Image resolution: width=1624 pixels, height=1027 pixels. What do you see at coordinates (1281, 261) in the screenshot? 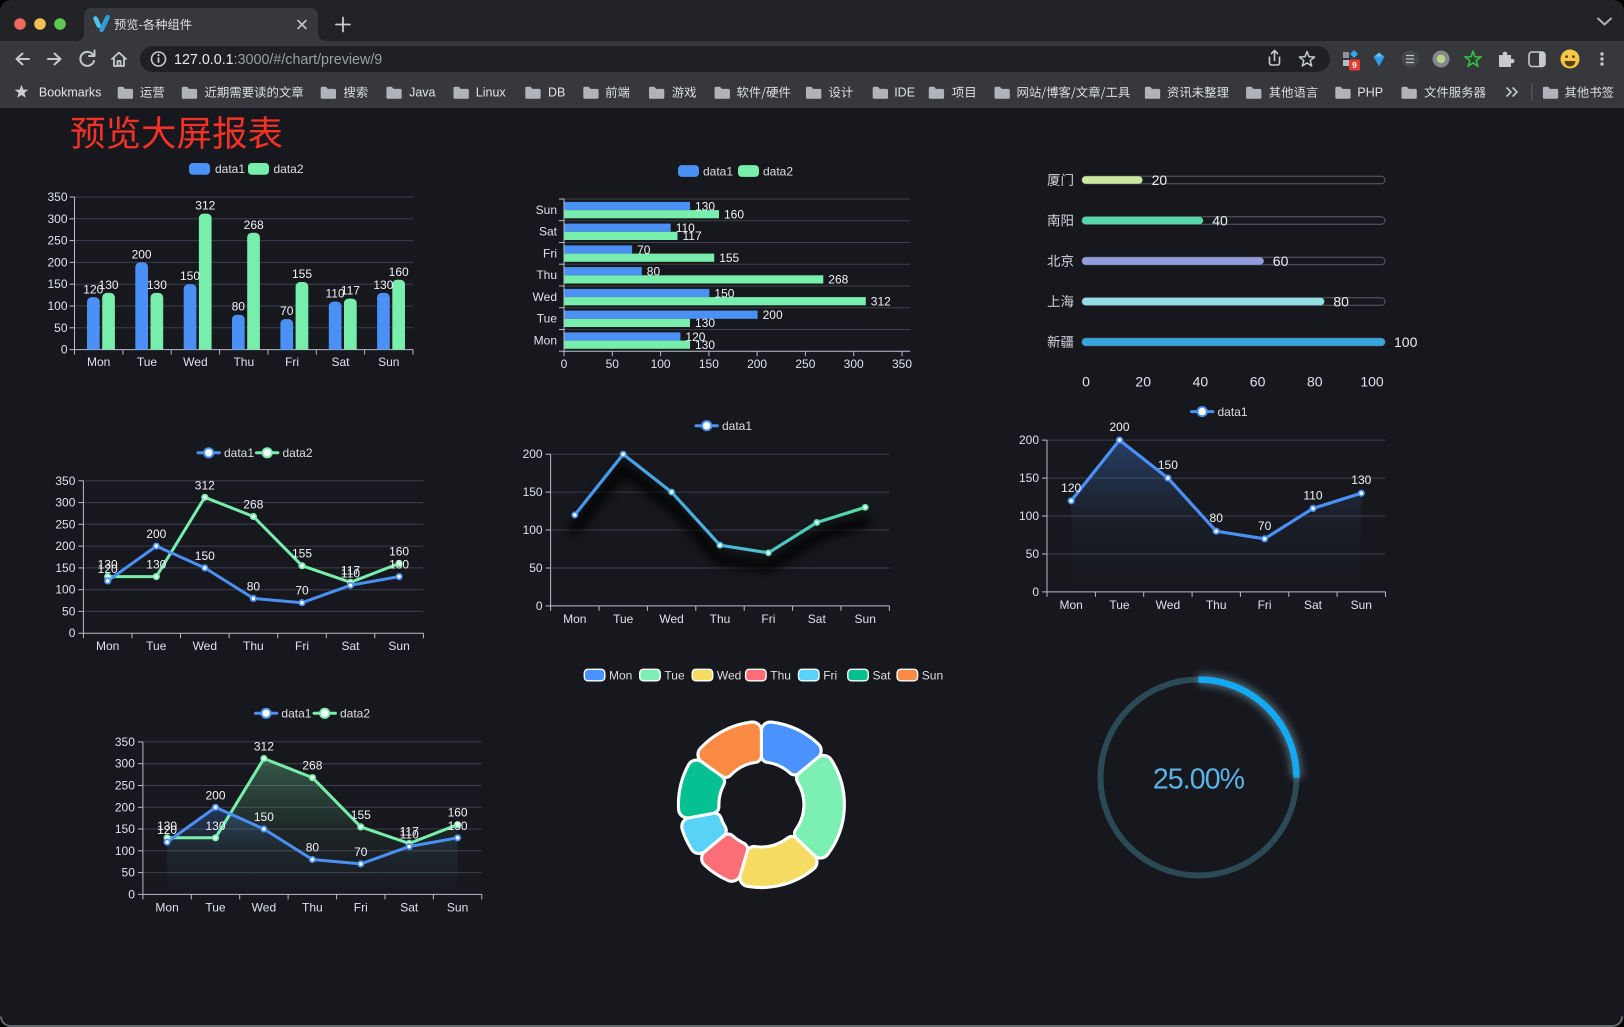
I see `svg-text: 60` at bounding box center [1281, 261].